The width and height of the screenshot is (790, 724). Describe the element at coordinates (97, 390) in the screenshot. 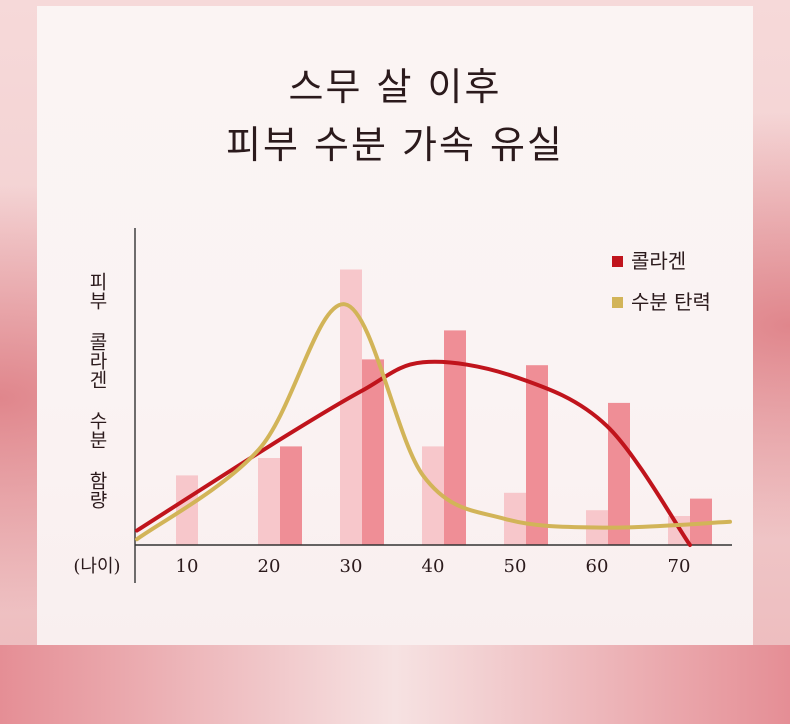

I see `y-axis-label: 피부 콜라겐 수분 함량` at that location.